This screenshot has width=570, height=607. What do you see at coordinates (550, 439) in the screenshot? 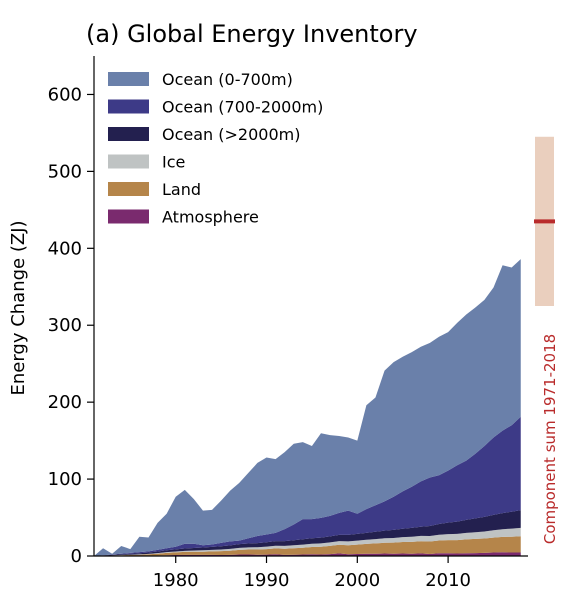
I see `range-label: Component sum 1971-2018` at bounding box center [550, 439].